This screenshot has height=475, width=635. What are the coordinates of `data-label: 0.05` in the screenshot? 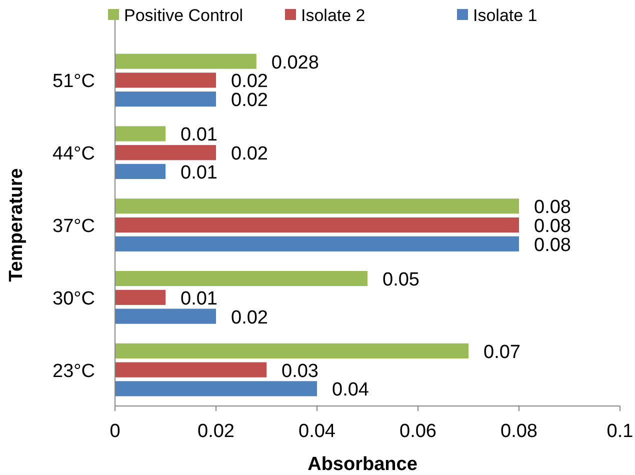 It's located at (401, 280).